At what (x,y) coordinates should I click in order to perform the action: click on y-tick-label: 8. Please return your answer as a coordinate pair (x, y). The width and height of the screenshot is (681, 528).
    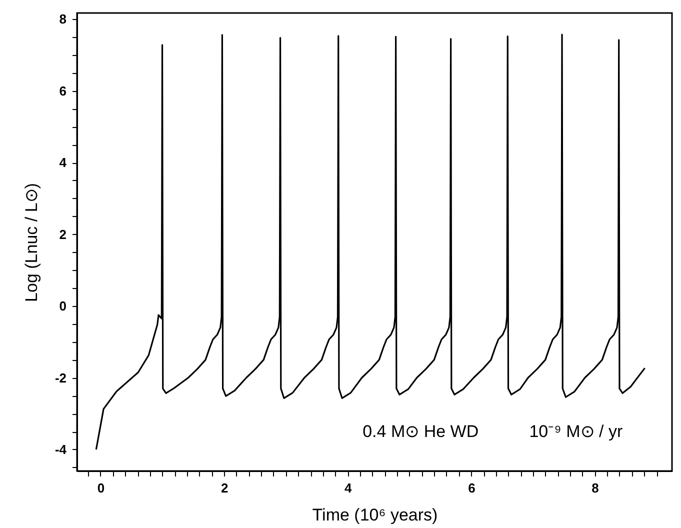
    Looking at the image, I should click on (62, 19).